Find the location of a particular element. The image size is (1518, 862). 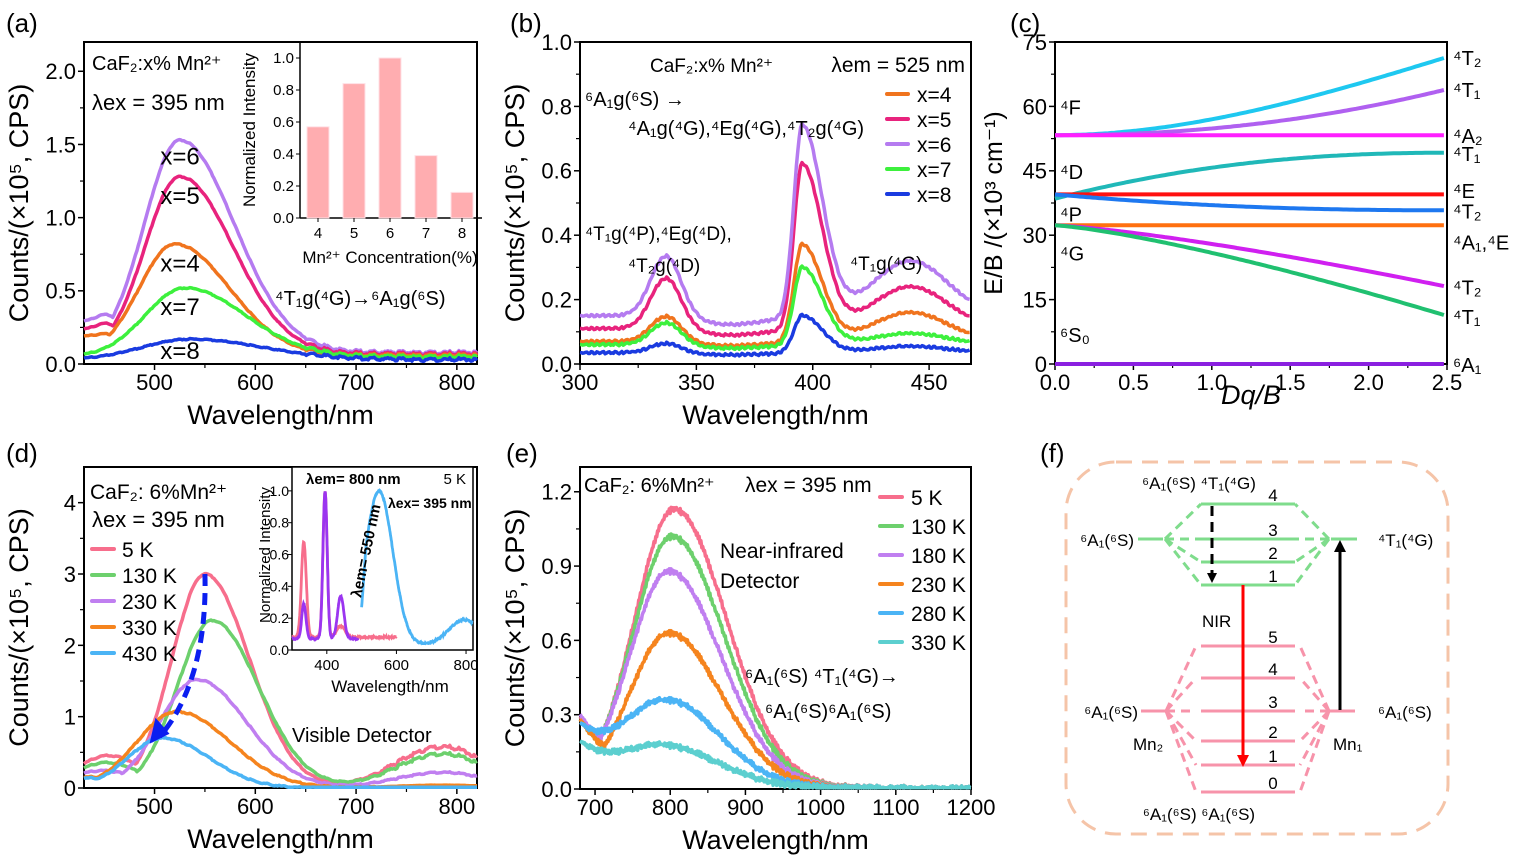

relaxation-arrowhead is located at coordinates (1212, 578).